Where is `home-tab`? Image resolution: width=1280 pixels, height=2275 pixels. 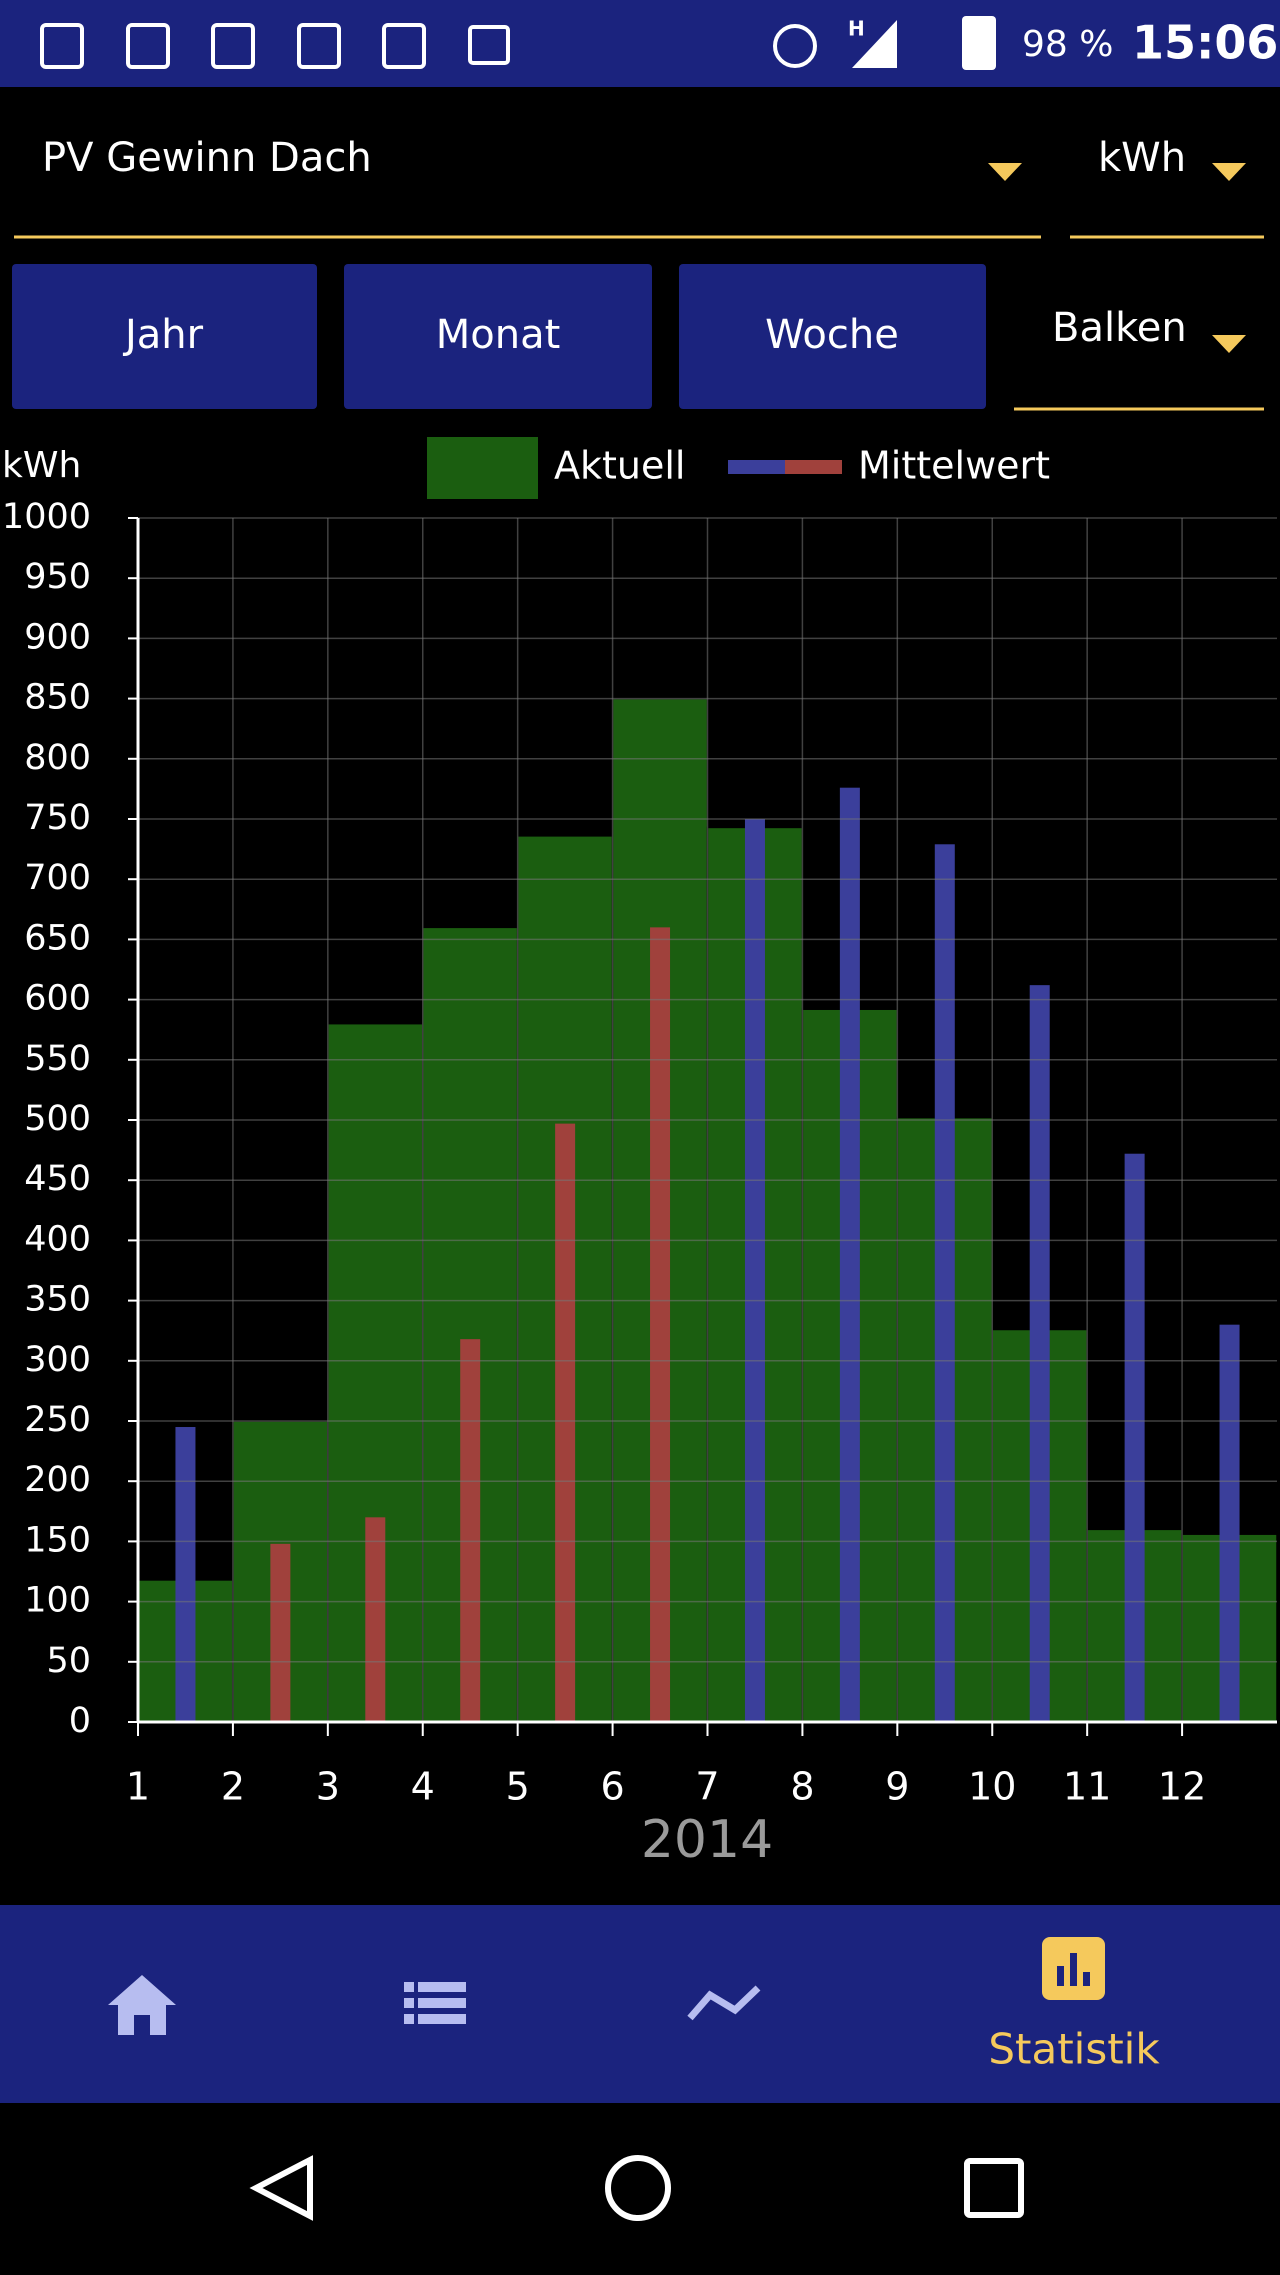
home-tab is located at coordinates (142, 2005).